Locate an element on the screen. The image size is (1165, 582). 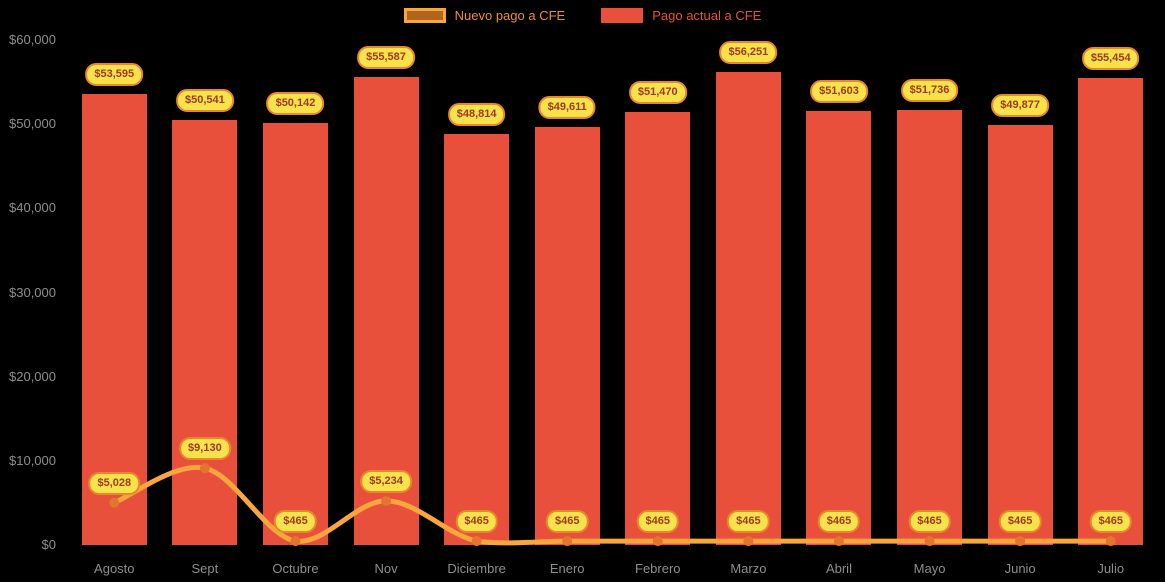
legend-swatch-line is located at coordinates (424, 15).